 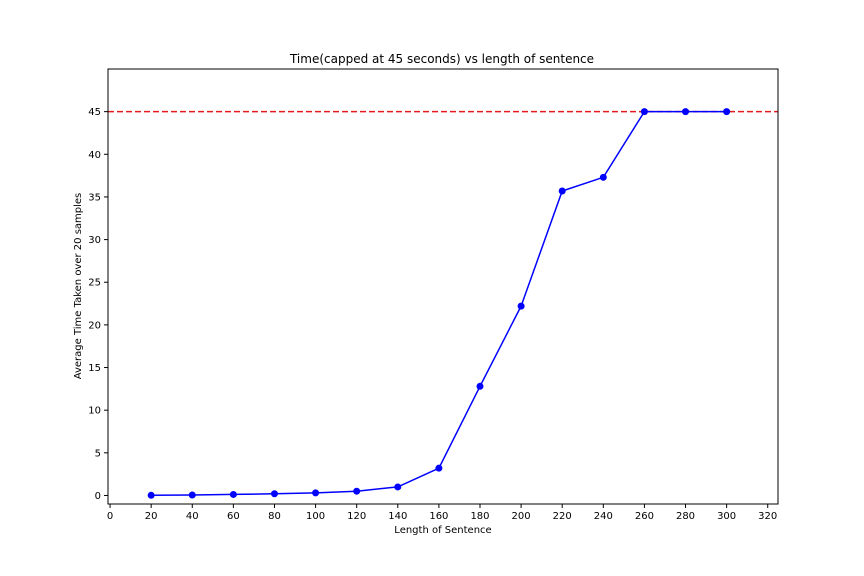 I want to click on x-tick-label: 20, so click(x=151, y=516).